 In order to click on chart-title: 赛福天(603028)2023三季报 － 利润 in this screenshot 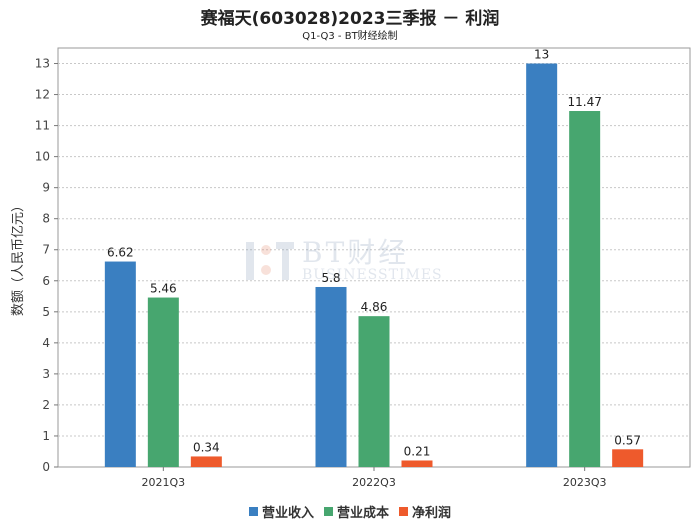, I will do `click(350, 19)`.